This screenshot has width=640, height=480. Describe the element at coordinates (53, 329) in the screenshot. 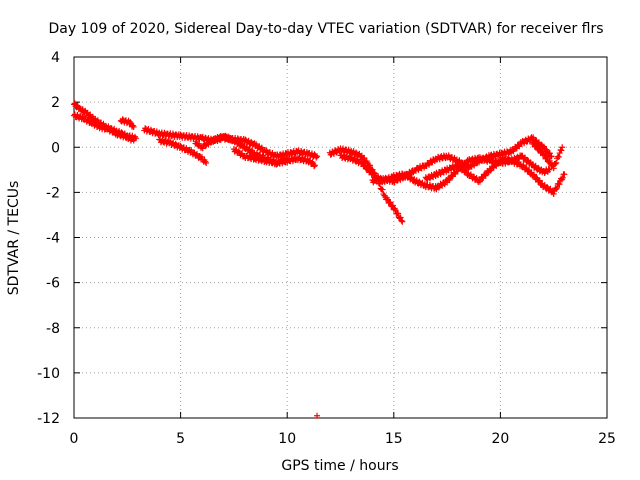

I see `y-tick-label: -8` at that location.